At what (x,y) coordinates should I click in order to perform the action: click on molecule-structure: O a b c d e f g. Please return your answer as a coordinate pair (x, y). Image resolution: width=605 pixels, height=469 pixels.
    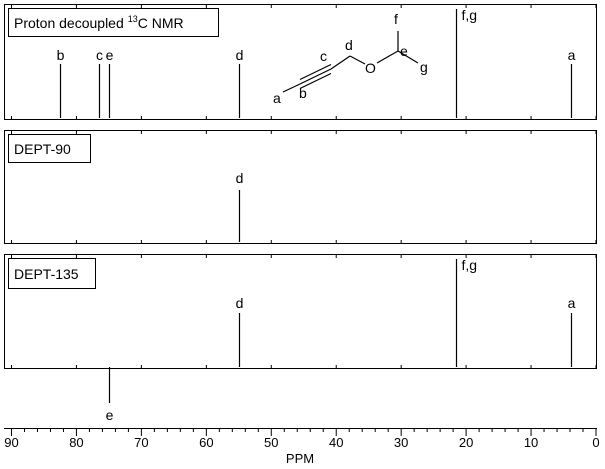
    Looking at the image, I should click on (350, 58).